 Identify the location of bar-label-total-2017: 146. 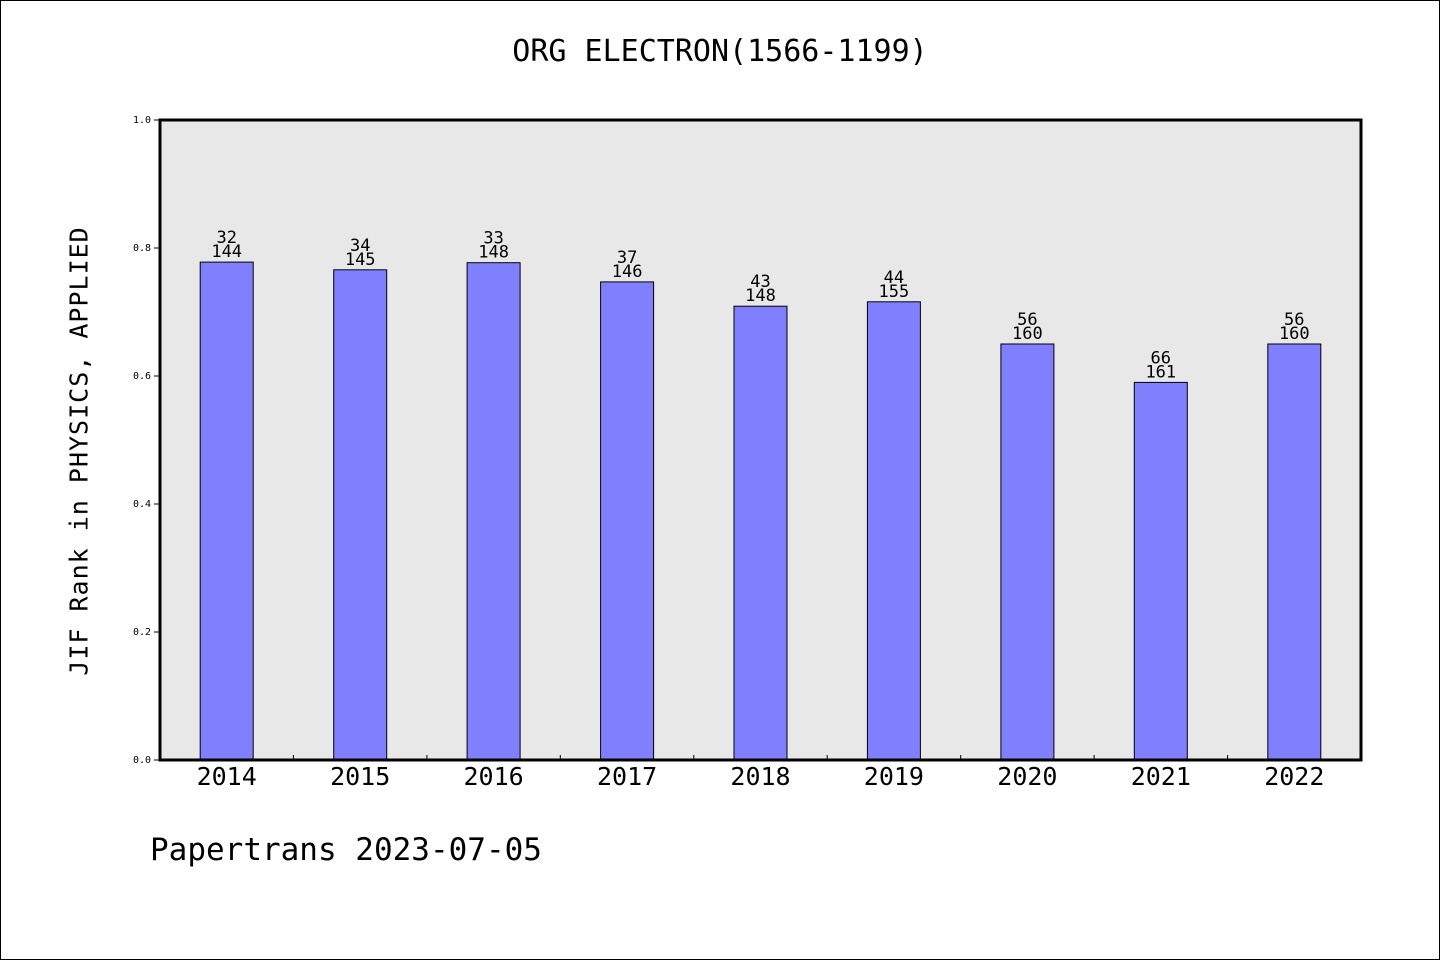
(627, 272).